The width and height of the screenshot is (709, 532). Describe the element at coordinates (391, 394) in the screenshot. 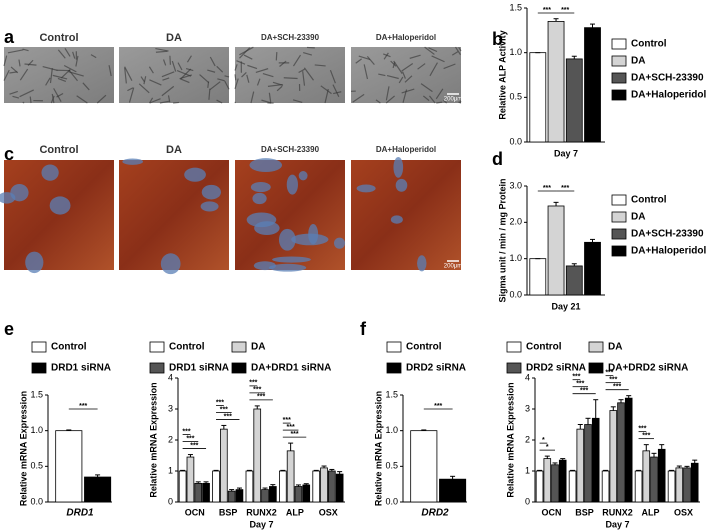

I see `y-tick-label: 1.5` at that location.